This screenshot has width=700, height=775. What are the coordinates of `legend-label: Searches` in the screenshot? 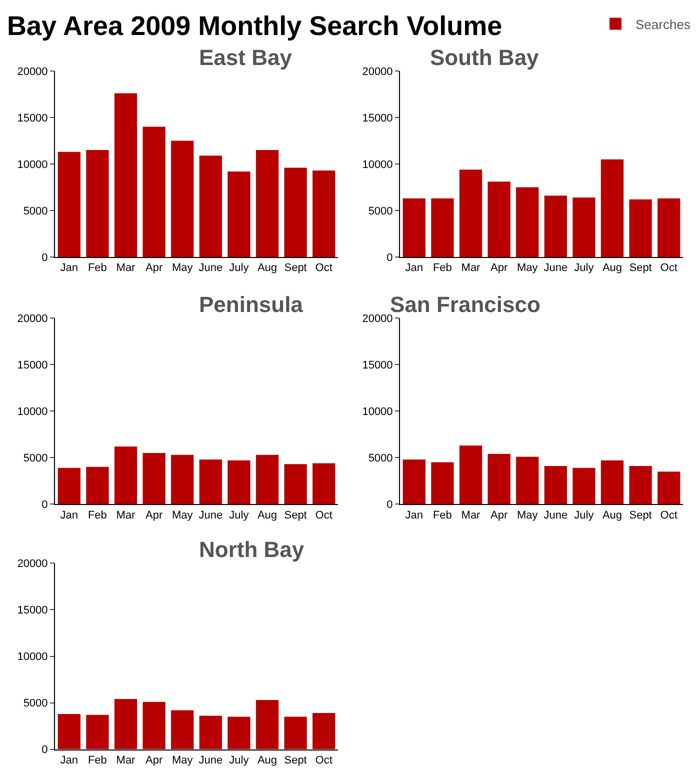 It's located at (663, 24).